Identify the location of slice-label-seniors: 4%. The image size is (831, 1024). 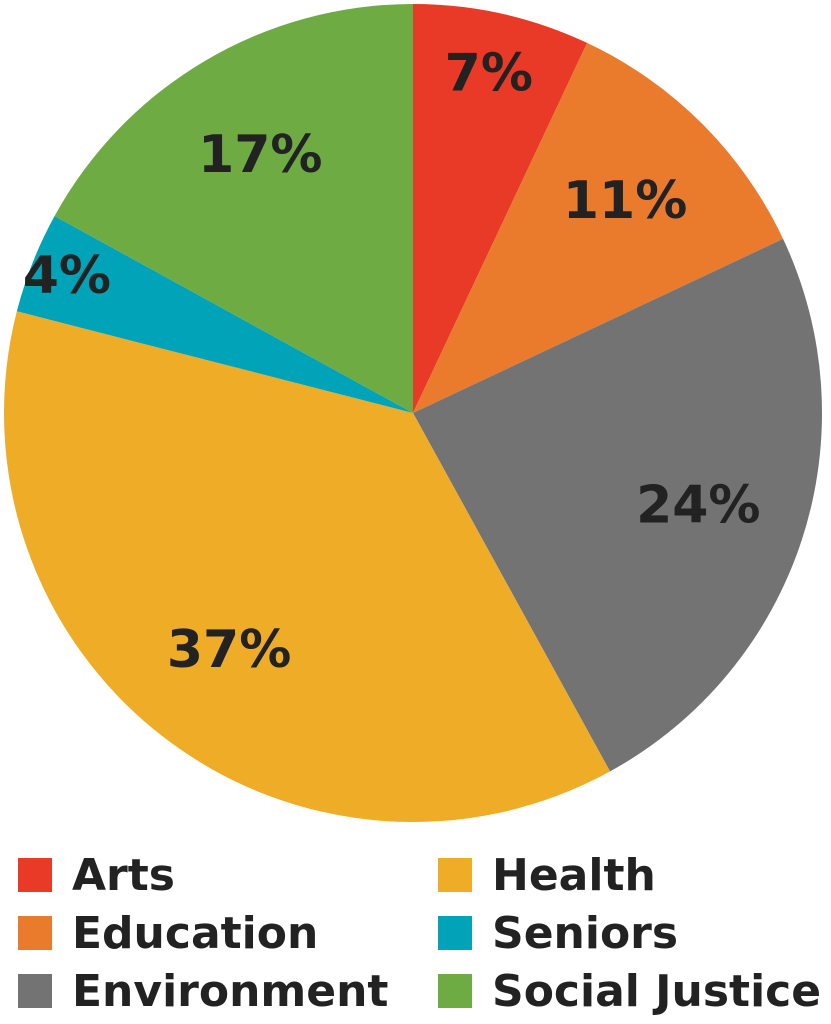
(67, 276).